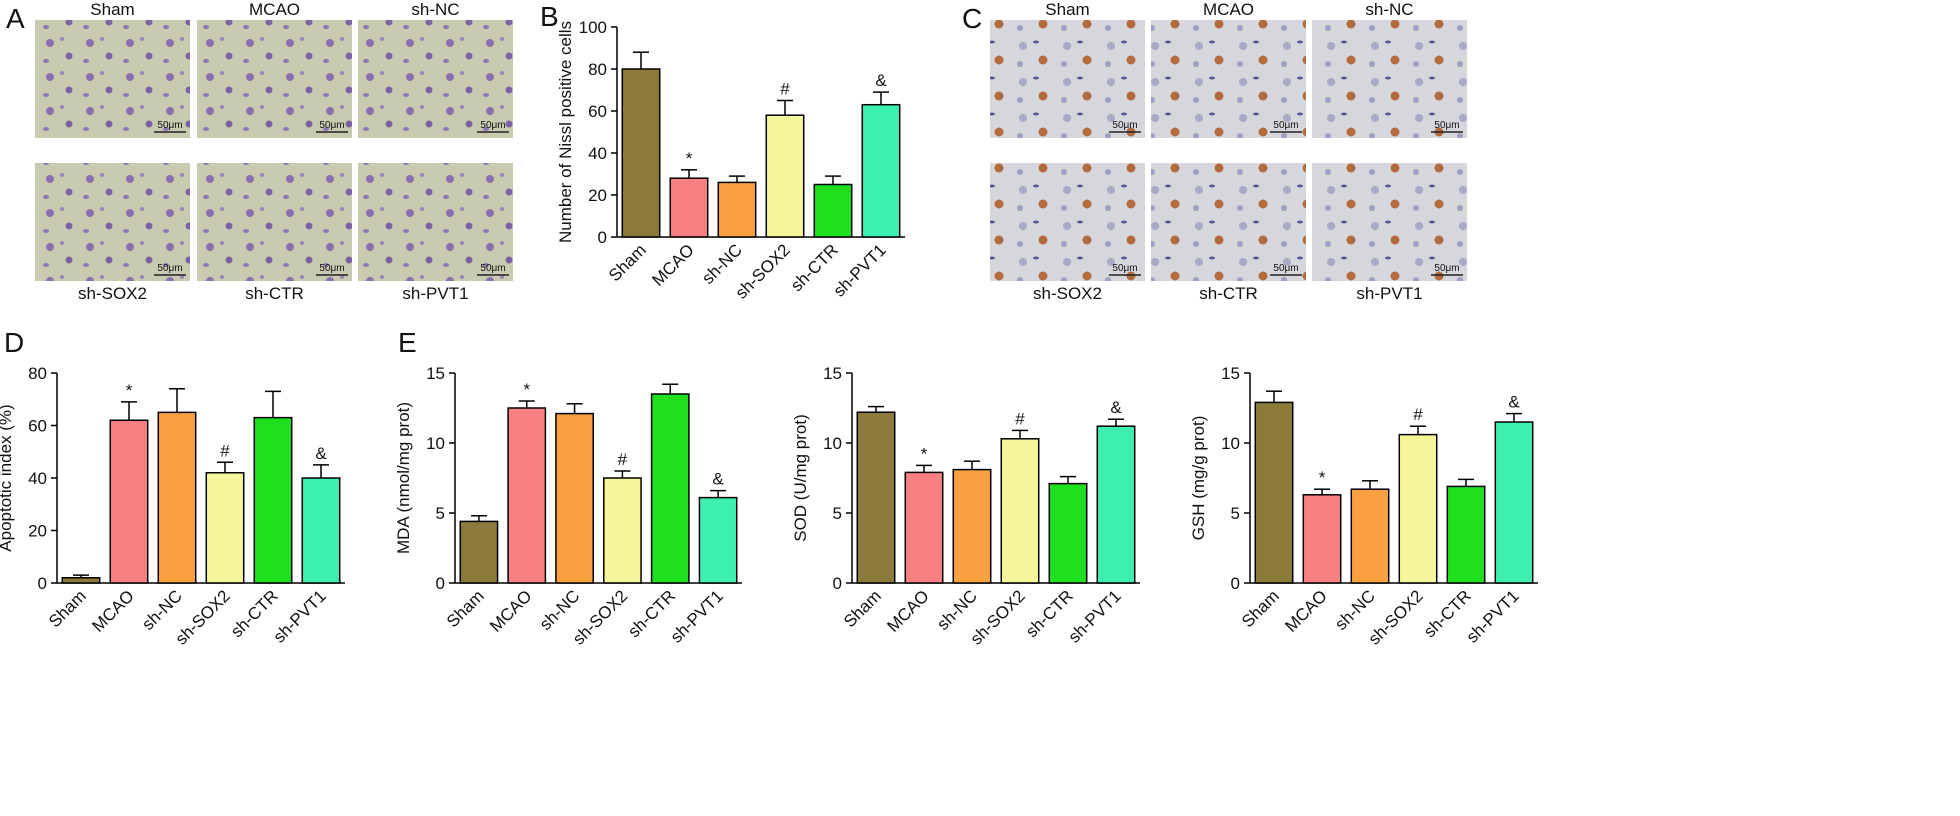 Image resolution: width=1960 pixels, height=816 pixels. What do you see at coordinates (972, 18) in the screenshot?
I see `panel-letter: C` at bounding box center [972, 18].